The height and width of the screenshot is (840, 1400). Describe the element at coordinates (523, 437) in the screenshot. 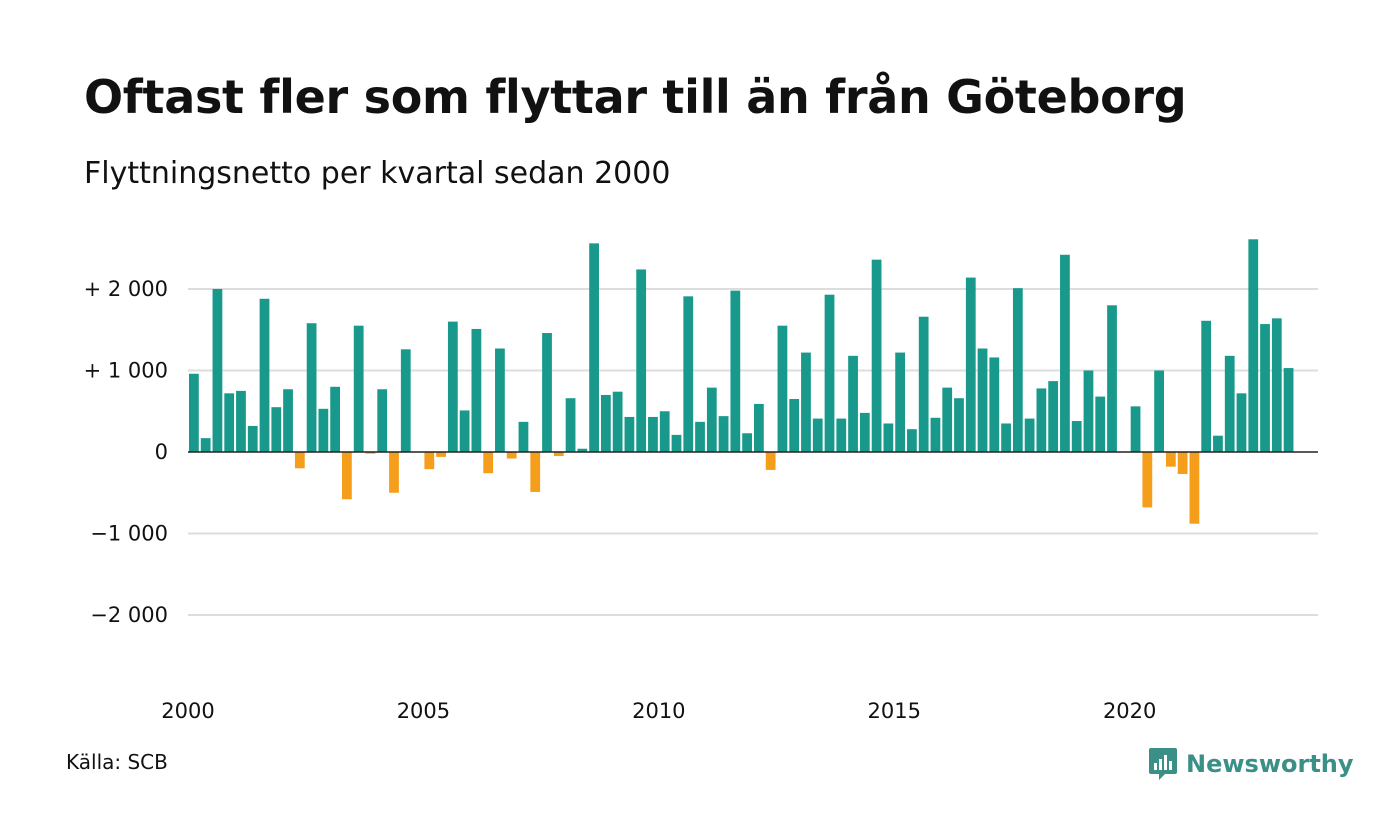

I see `bar-2007-k1` at that location.